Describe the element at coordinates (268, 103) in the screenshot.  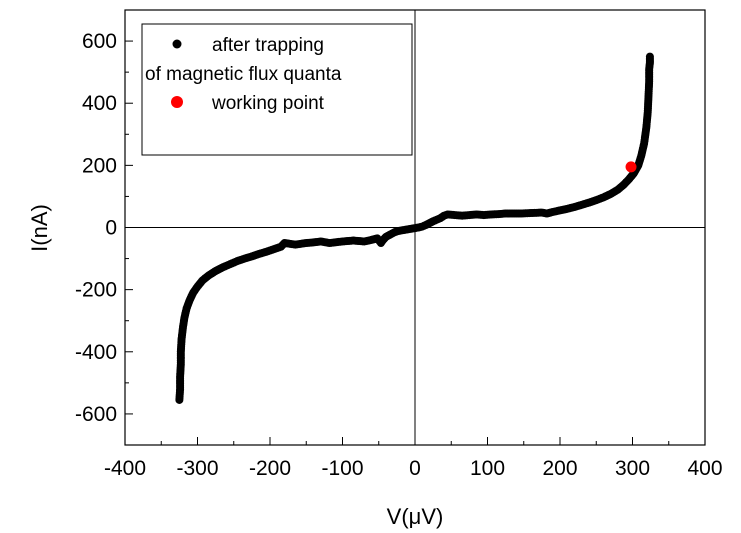
I see `legend-label-working-point: working point` at that location.